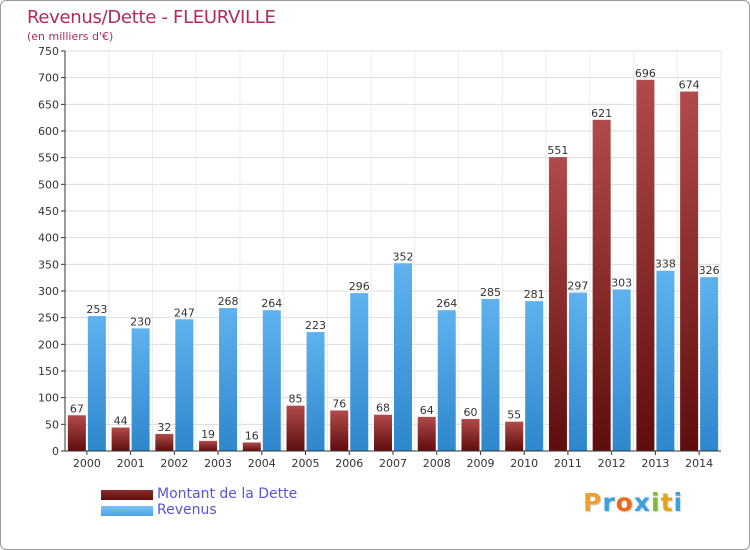 This screenshot has height=550, width=750. Describe the element at coordinates (48, 398) in the screenshot. I see `y-tick-label: 100` at that location.